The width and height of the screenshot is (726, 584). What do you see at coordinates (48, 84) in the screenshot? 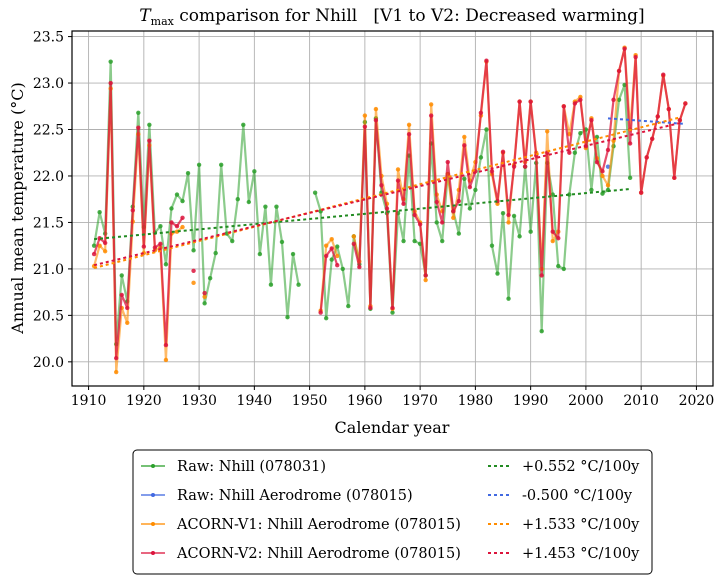
I see `y-tick-label: 23.0` at bounding box center [48, 84].